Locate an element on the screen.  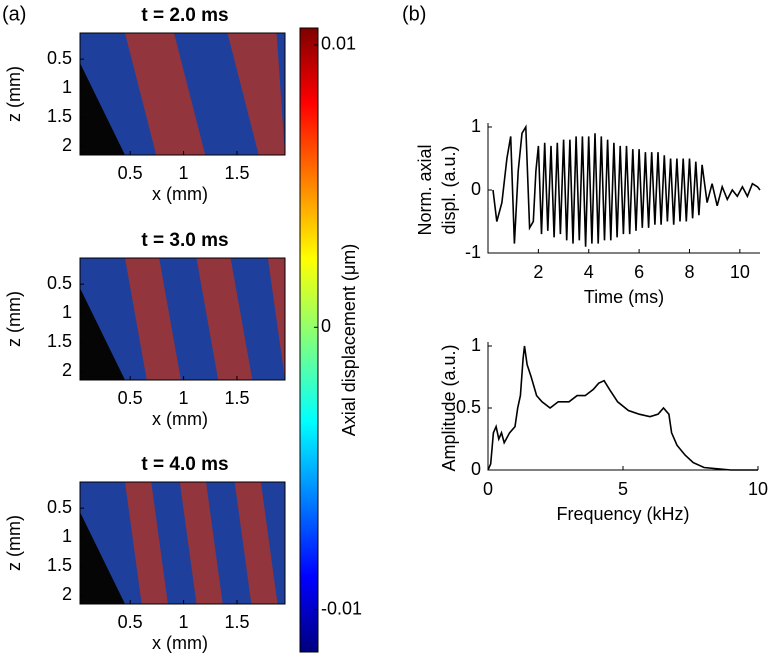
colorbar-label: Axial displacement (μm) is located at coordinates (349, 340).